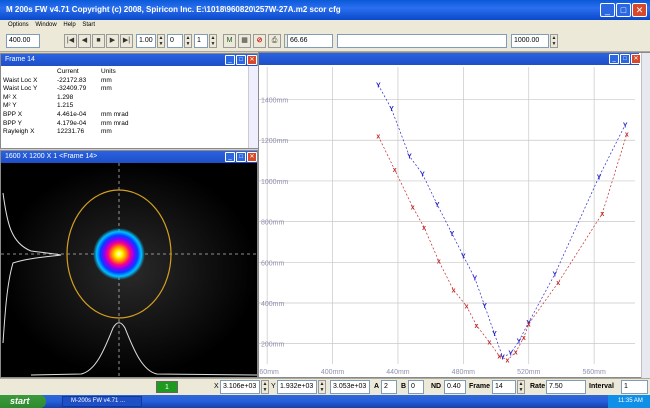  I want to click on stats-scrollbar, so click(253, 107).